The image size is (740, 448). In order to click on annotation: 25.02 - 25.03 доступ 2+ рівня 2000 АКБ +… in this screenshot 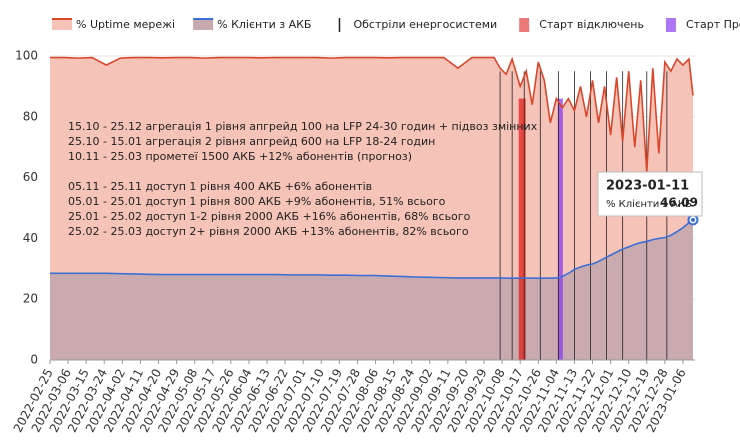, I will do `click(268, 231)`.